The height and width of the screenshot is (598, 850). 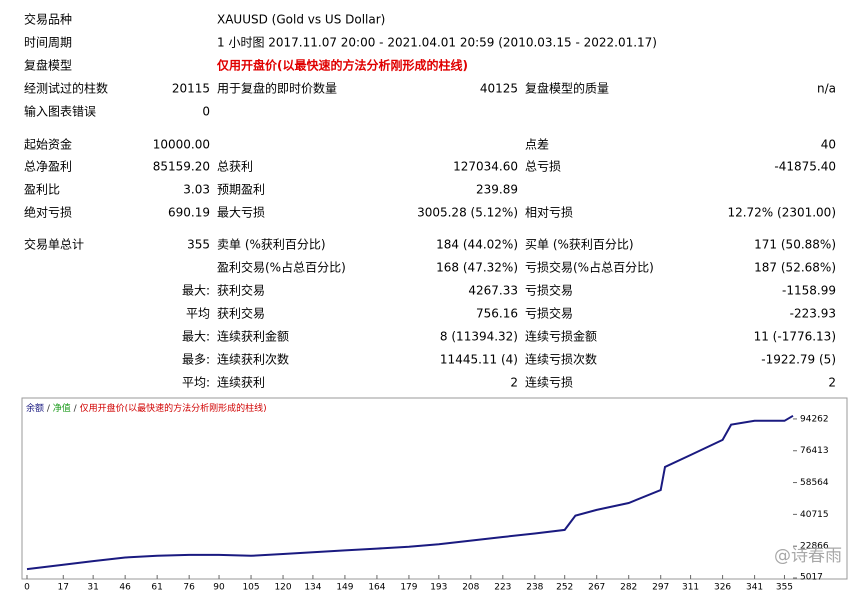 What do you see at coordinates (48, 43) in the screenshot?
I see `label: 时间周期` at bounding box center [48, 43].